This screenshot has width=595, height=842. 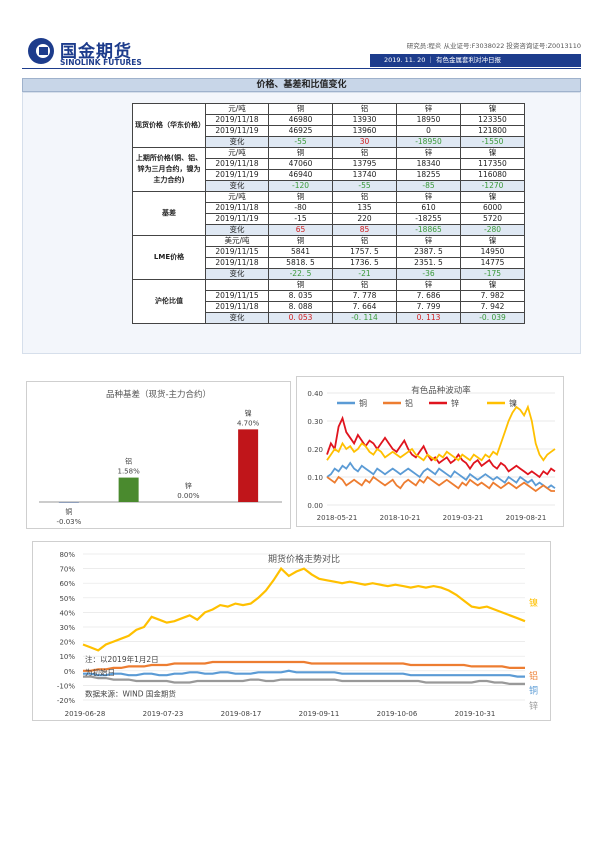 What do you see at coordinates (400, 518) in the screenshot?
I see `x-tick-label: 2018-10-21` at bounding box center [400, 518].